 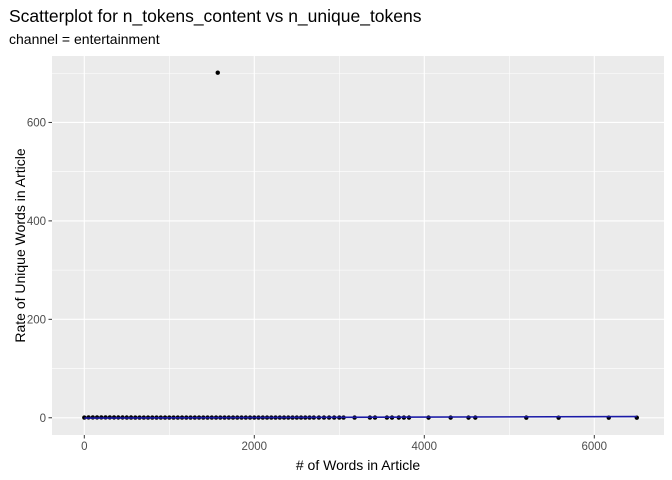 What do you see at coordinates (36, 320) in the screenshot?
I see `y-tick-label: 200` at bounding box center [36, 320].